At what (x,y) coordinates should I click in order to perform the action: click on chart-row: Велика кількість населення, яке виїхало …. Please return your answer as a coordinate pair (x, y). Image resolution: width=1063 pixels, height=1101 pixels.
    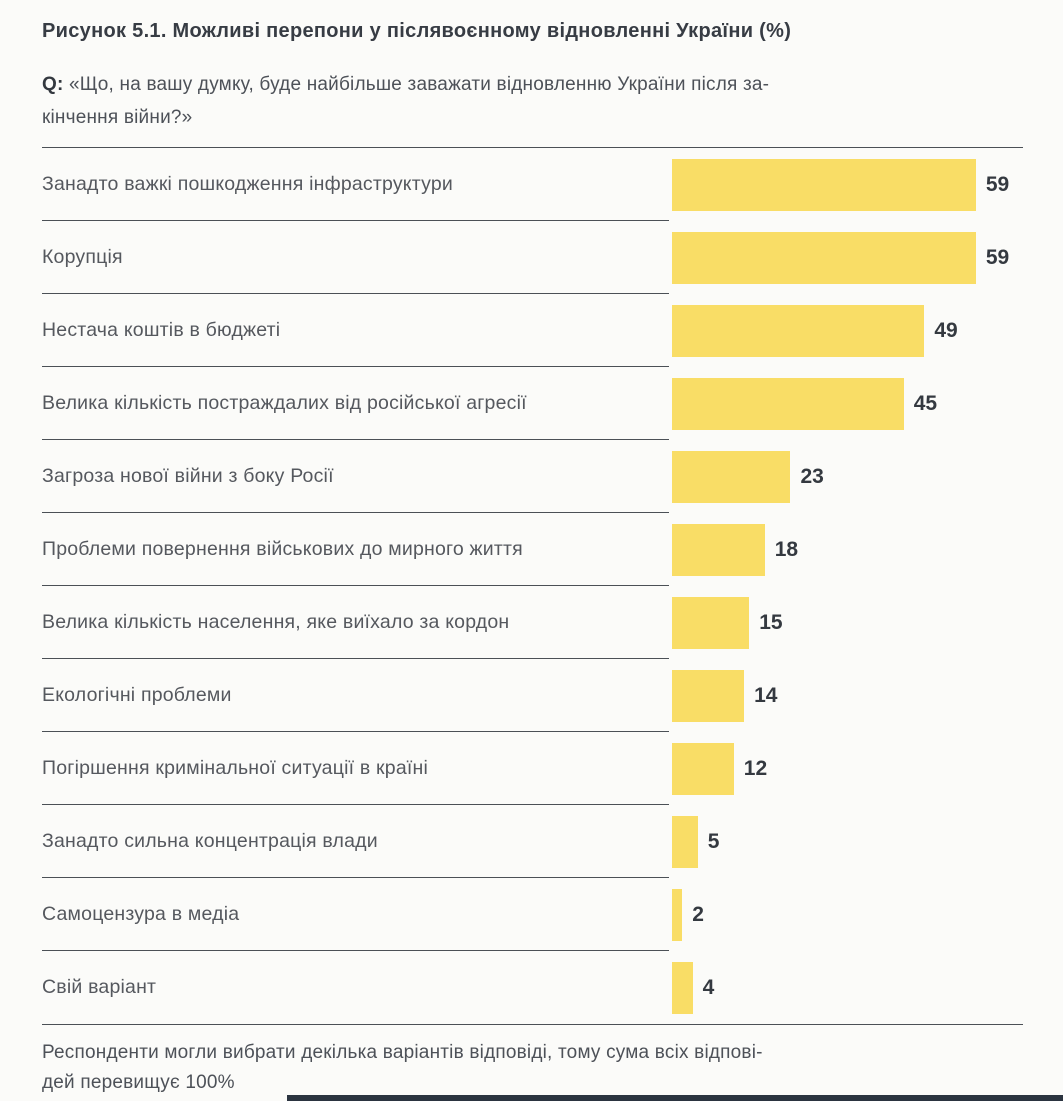
    Looking at the image, I should click on (532, 622).